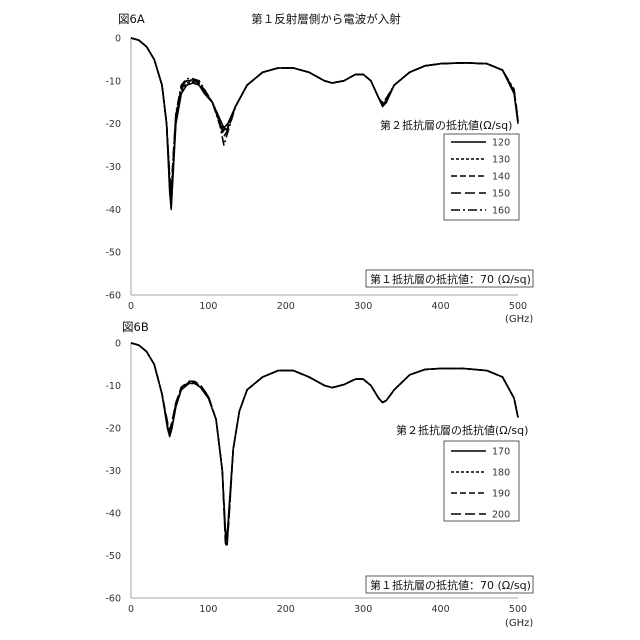 The image size is (640, 640). What do you see at coordinates (501, 515) in the screenshot?
I see `chart-b-legend-label-200: 200` at bounding box center [501, 515].